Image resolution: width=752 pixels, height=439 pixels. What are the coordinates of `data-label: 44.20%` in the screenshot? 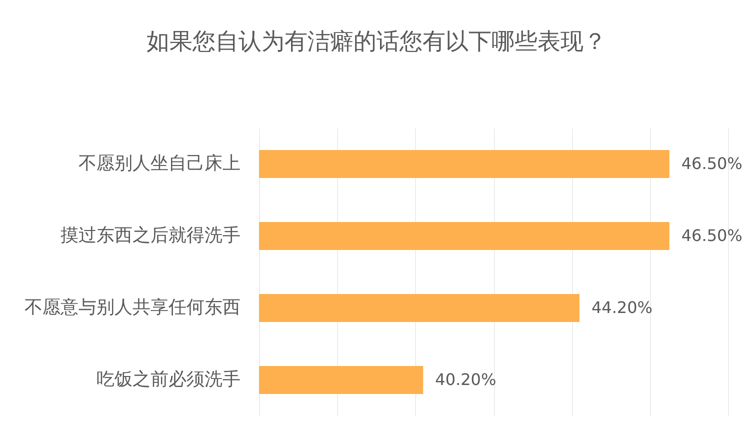 It's located at (621, 307).